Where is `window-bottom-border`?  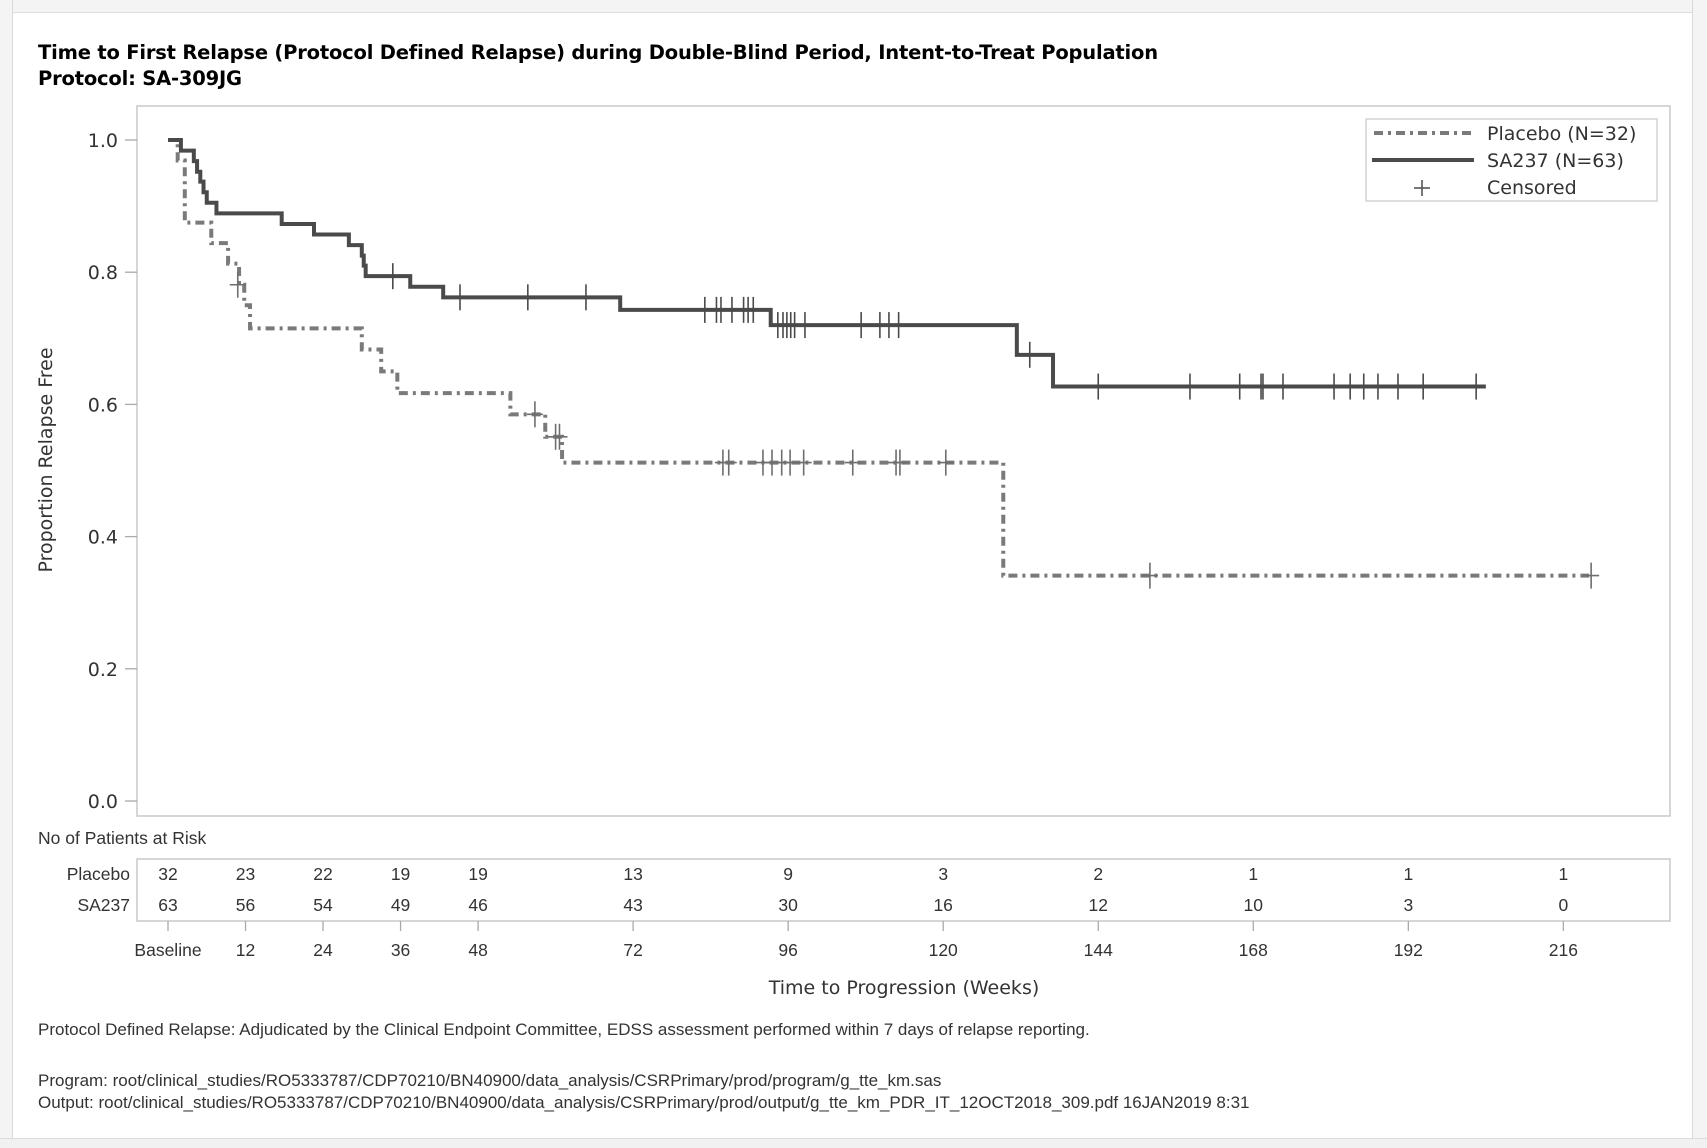 window-bottom-border is located at coordinates (853, 1143).